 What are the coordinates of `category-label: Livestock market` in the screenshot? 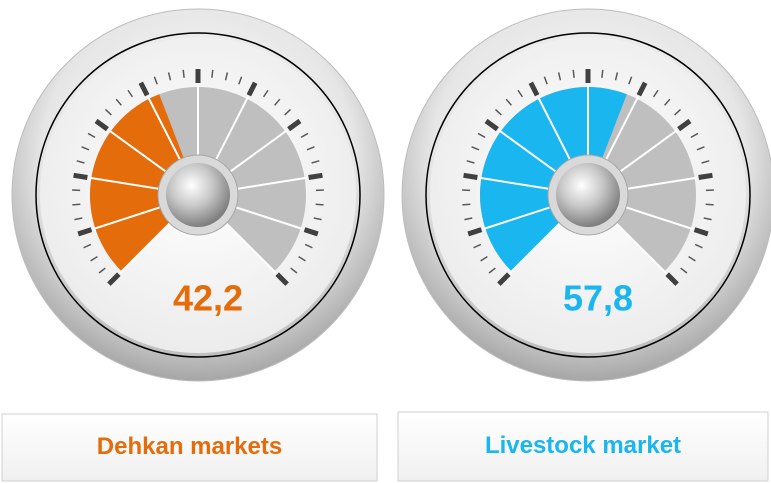 It's located at (583, 445).